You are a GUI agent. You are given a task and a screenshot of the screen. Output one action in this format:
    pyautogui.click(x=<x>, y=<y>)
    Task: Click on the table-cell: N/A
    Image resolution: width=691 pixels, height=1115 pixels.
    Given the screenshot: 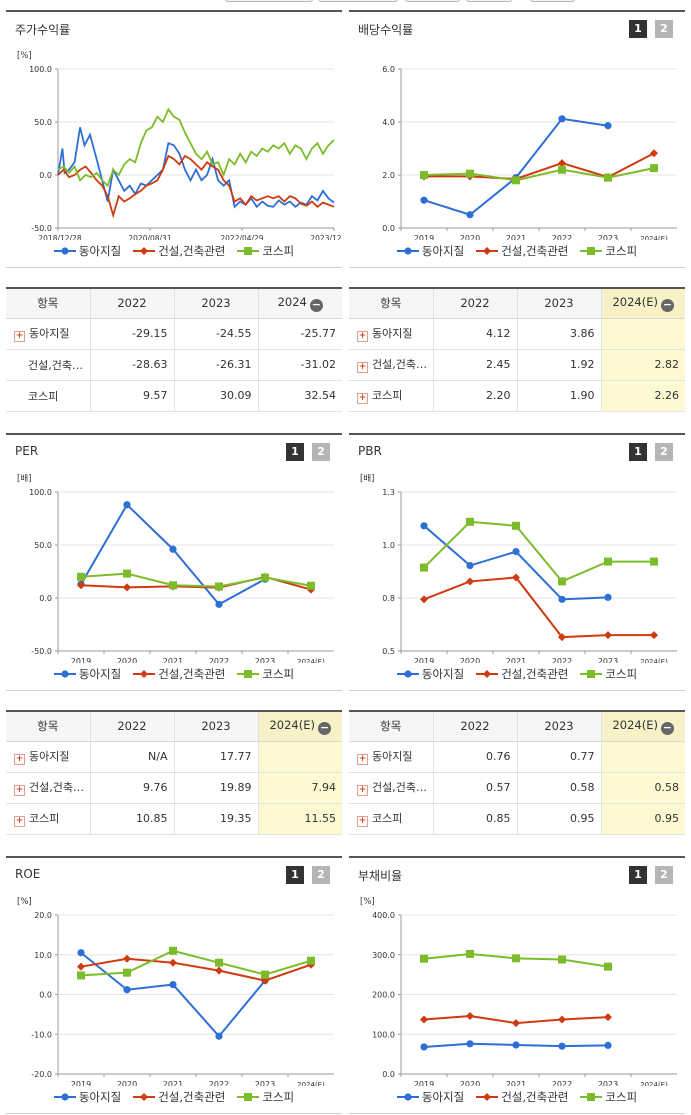 What is the action you would take?
    pyautogui.click(x=131, y=757)
    